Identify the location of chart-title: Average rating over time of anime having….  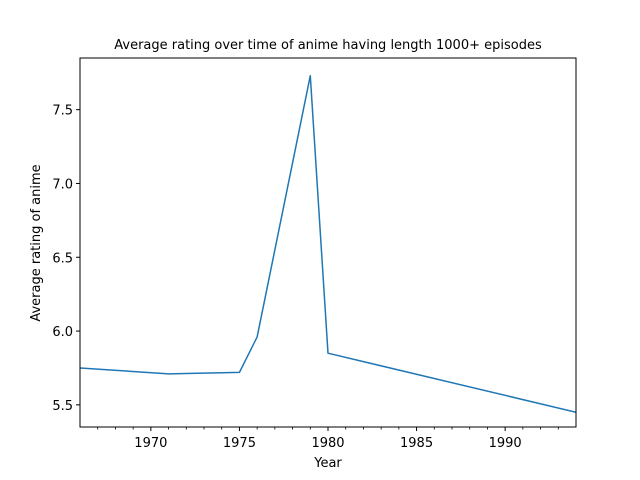
(328, 45).